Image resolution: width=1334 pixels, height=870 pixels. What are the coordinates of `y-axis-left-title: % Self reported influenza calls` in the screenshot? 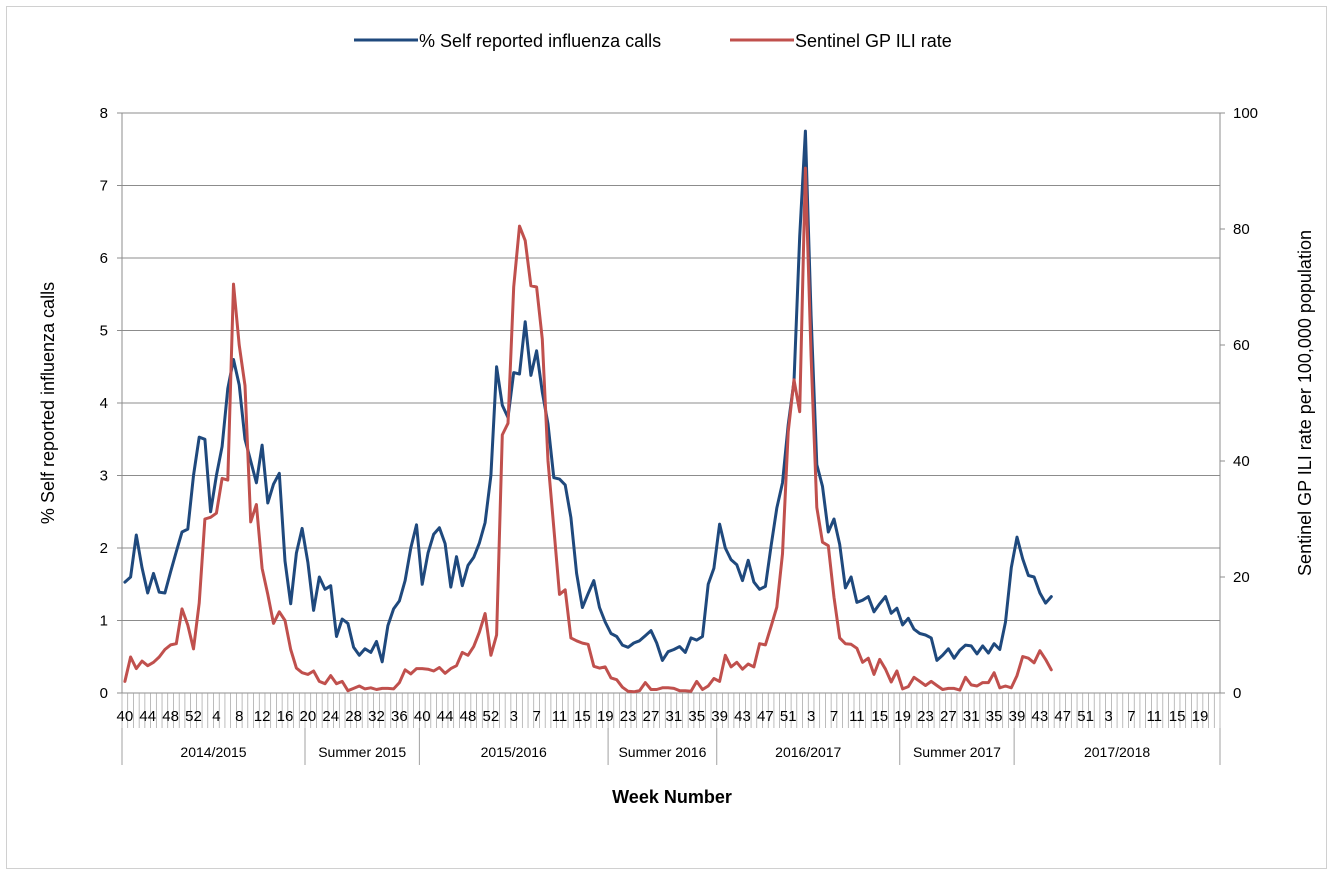 It's located at (48, 403).